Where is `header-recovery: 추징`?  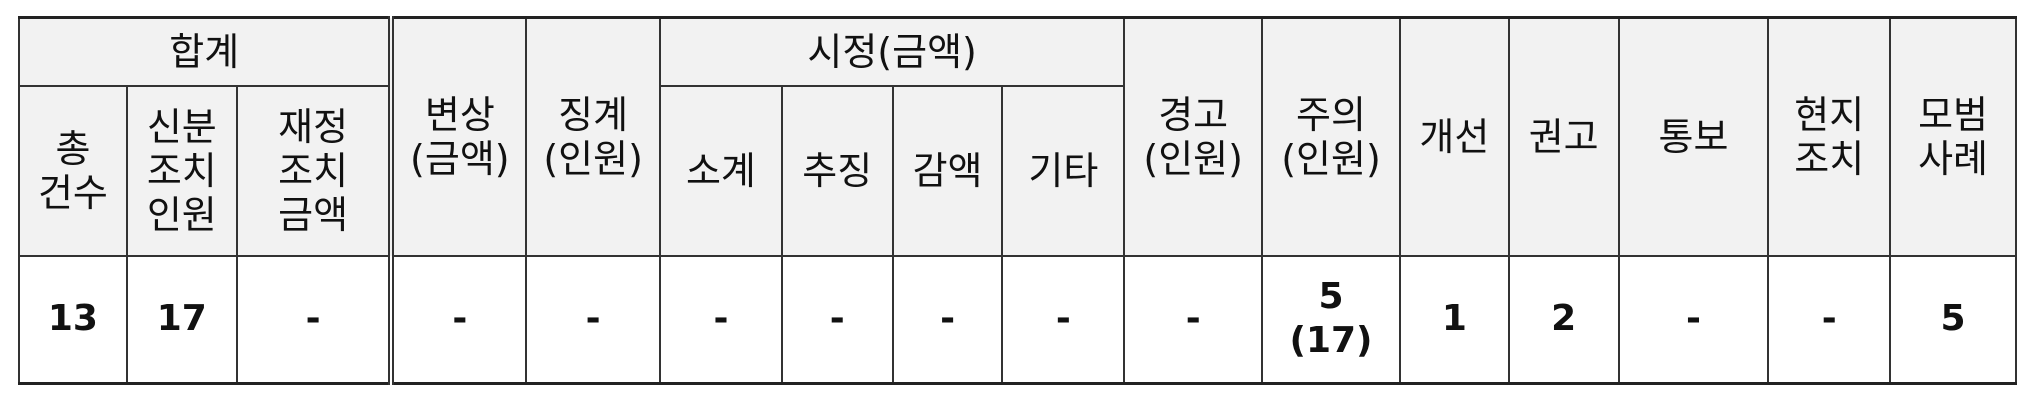 header-recovery: 추징 is located at coordinates (837, 170).